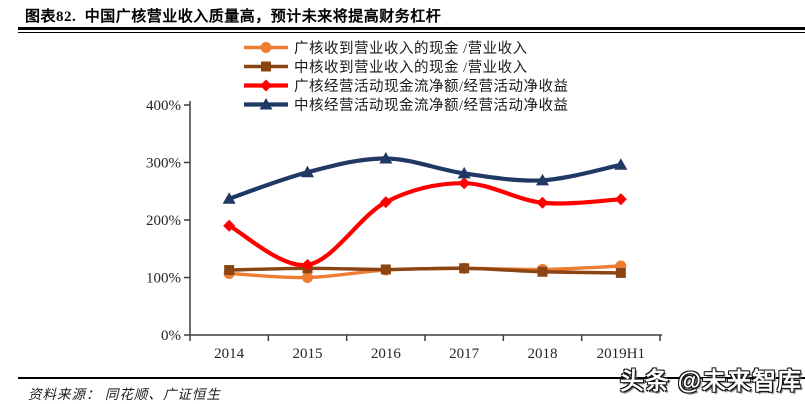  I want to click on legend-item-2: 广核经营活动现金流净额/经营活动净收益, so click(406, 85).